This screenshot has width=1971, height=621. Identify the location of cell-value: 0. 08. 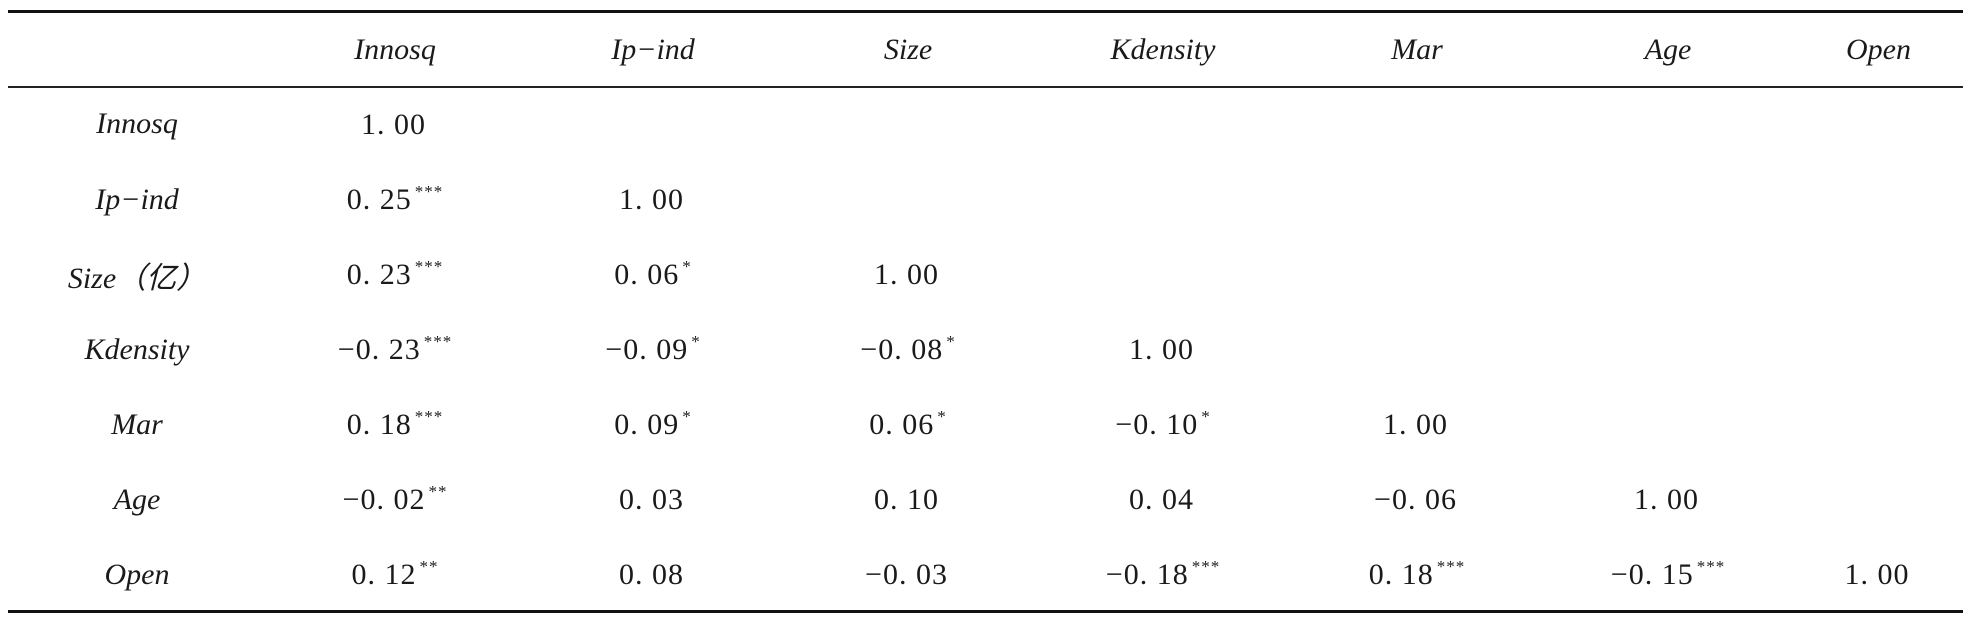
(651, 574).